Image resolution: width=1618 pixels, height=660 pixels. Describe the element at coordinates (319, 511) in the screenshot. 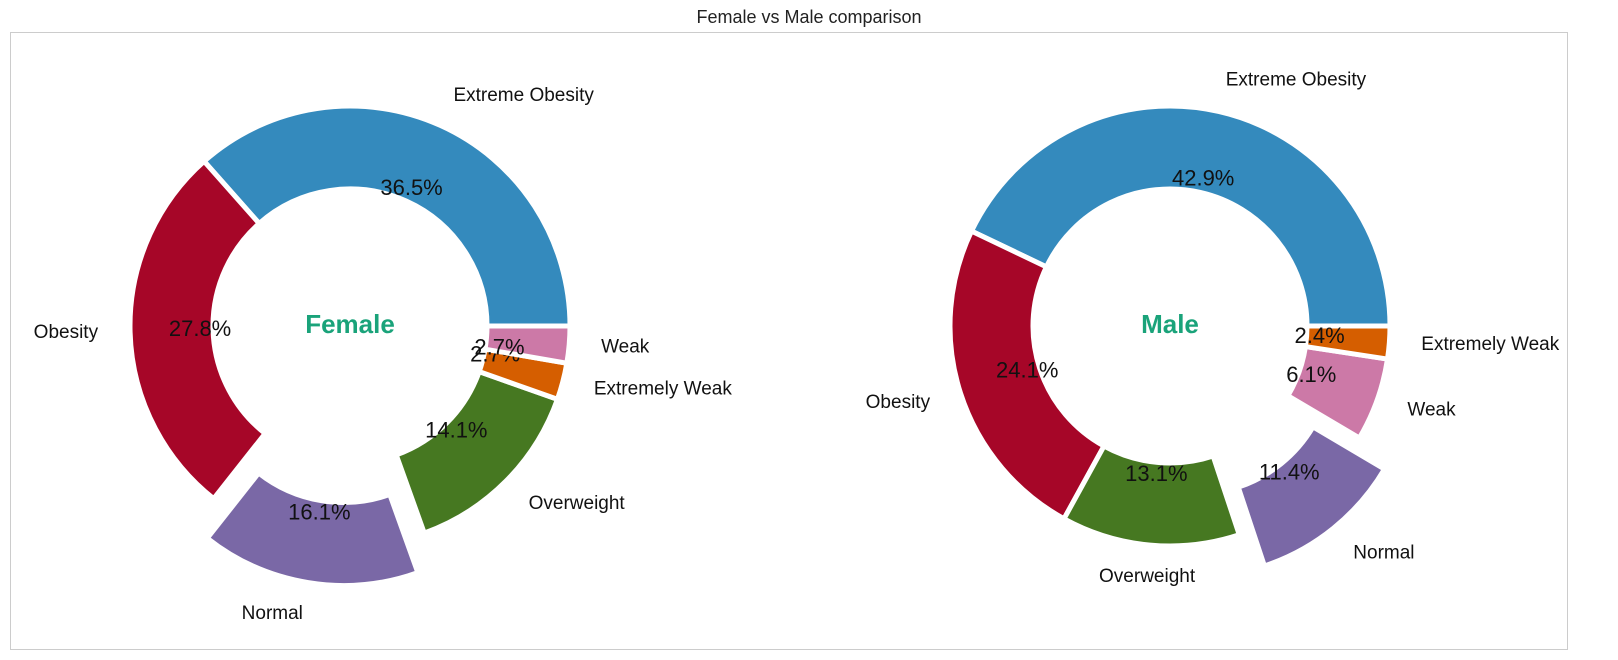

I see `pct-label-normal: 16.1%` at that location.